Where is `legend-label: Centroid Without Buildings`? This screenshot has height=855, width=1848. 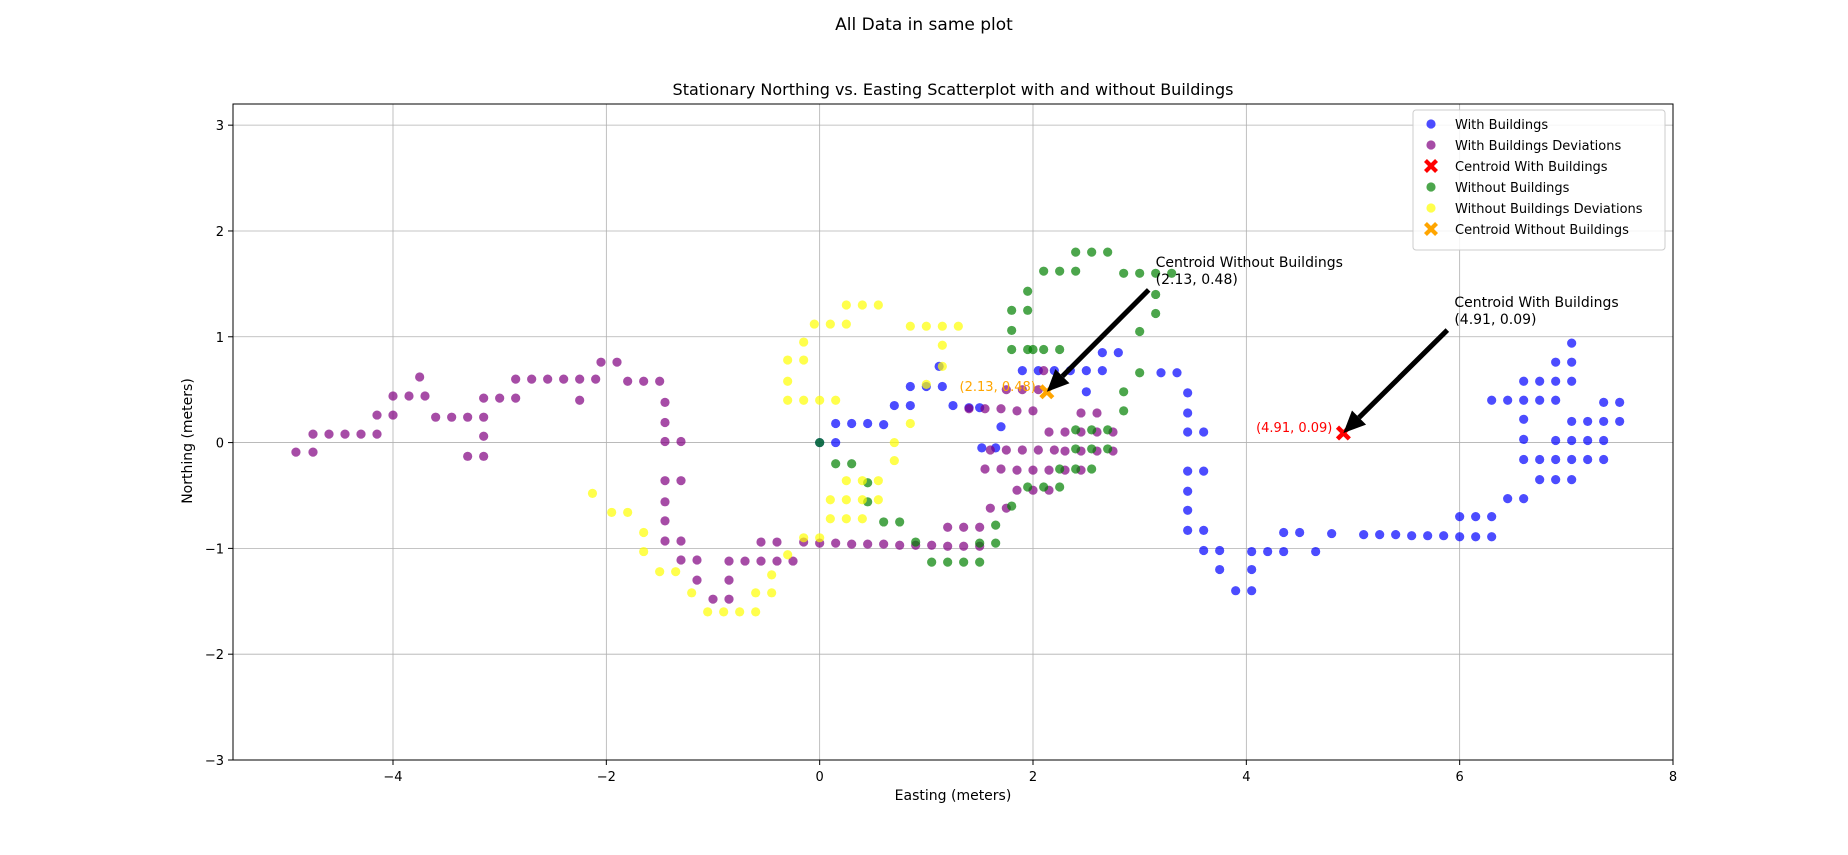
legend-label: Centroid Without Buildings is located at coordinates (1542, 230).